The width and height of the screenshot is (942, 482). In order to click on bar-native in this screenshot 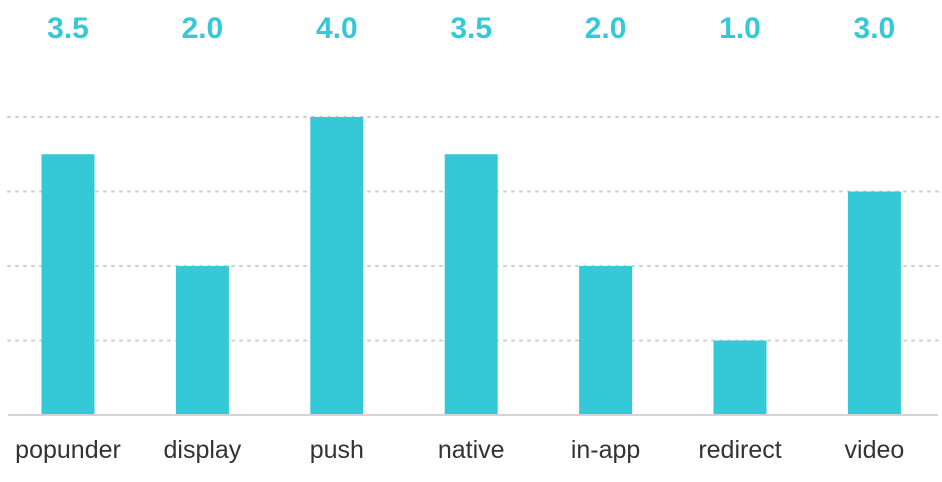, I will do `click(471, 284)`.